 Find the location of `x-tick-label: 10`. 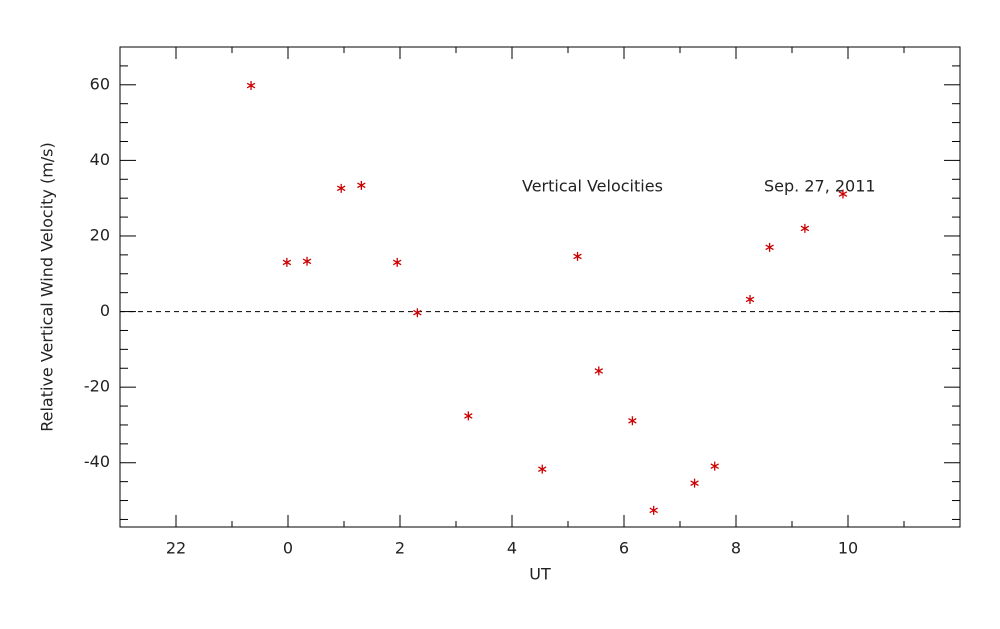

x-tick-label: 10 is located at coordinates (848, 548).